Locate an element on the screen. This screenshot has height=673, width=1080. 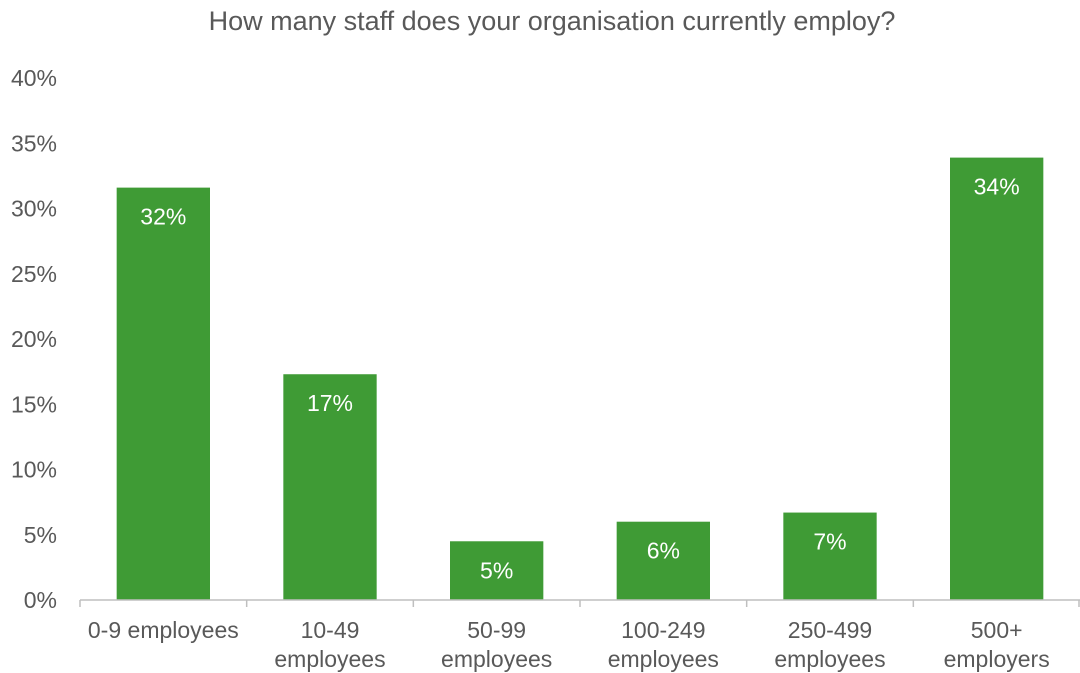
category-label: 500+ is located at coordinates (997, 630).